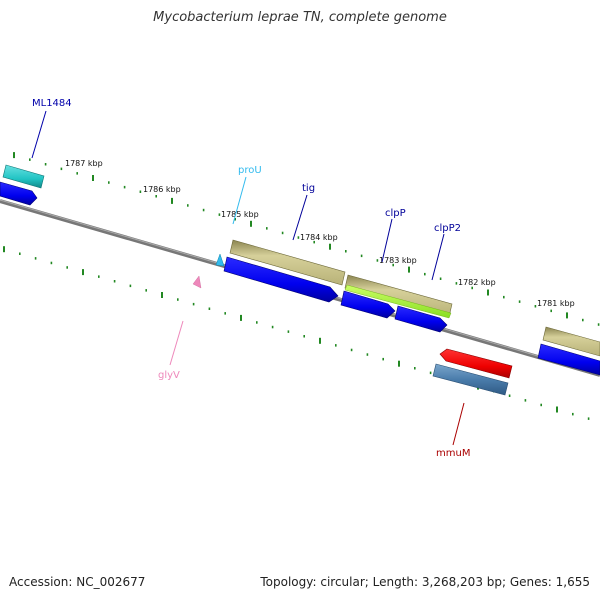 This screenshot has width=600, height=600. What do you see at coordinates (421, 319) in the screenshot?
I see `gene-clpp2-cds-arrow` at bounding box center [421, 319].